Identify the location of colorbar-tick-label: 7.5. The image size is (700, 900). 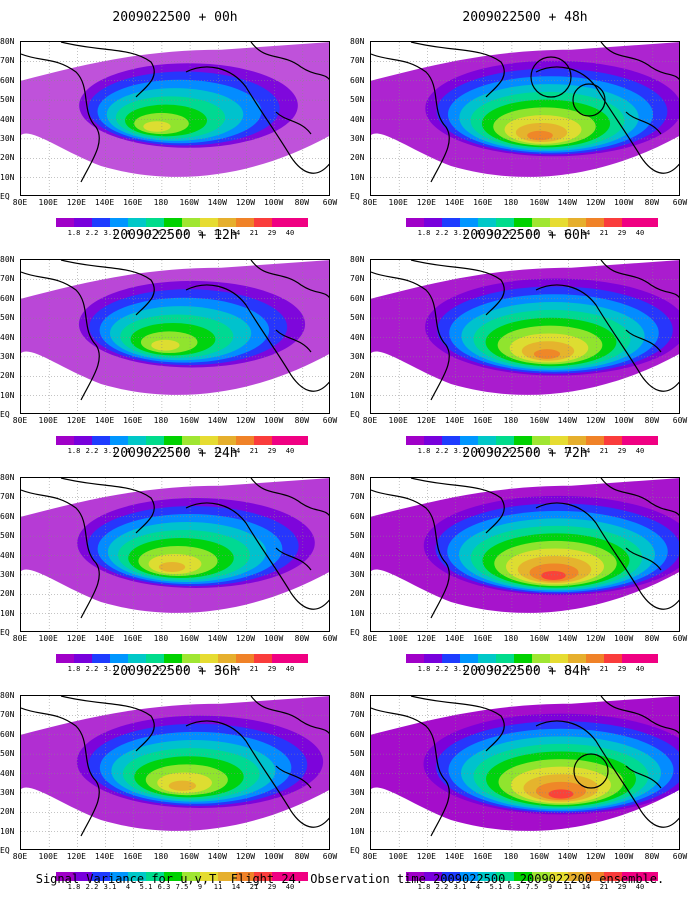
(182, 451).